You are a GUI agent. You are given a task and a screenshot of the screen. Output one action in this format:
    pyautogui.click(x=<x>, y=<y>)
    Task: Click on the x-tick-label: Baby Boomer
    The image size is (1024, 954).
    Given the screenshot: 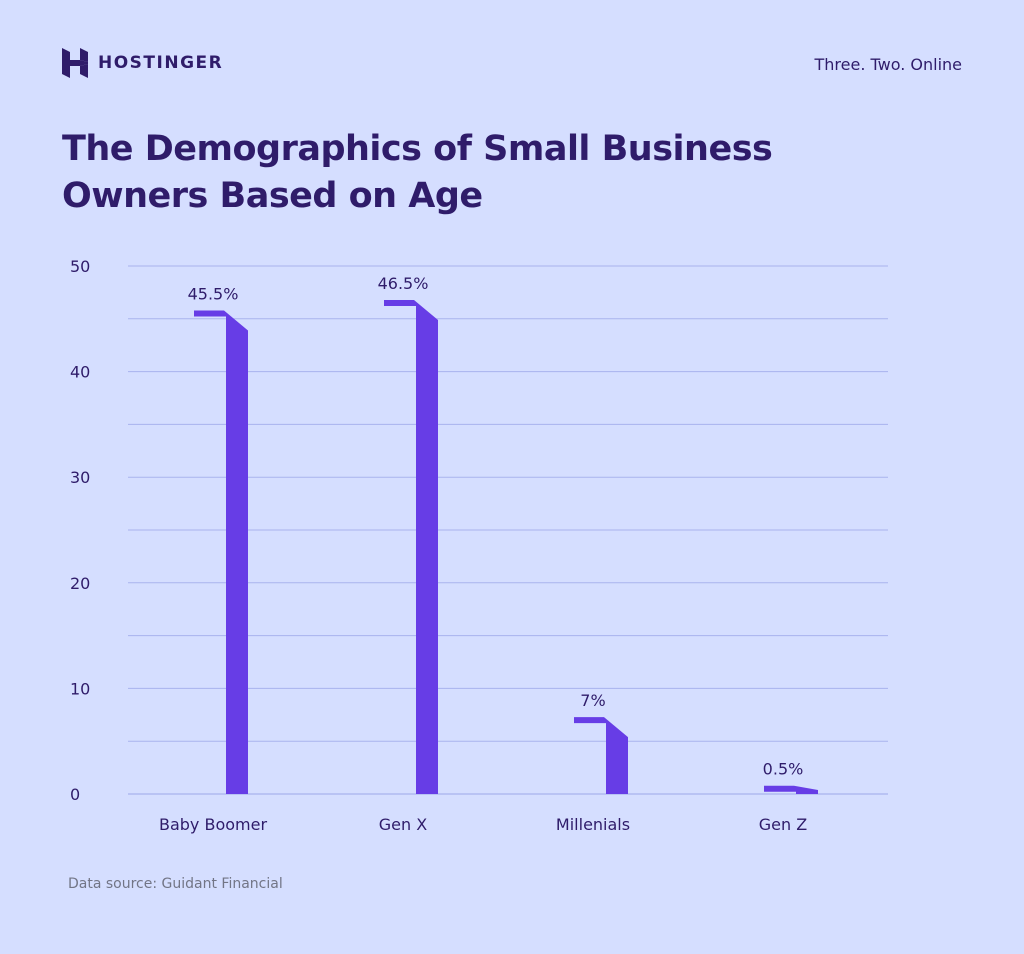 What is the action you would take?
    pyautogui.click(x=213, y=824)
    